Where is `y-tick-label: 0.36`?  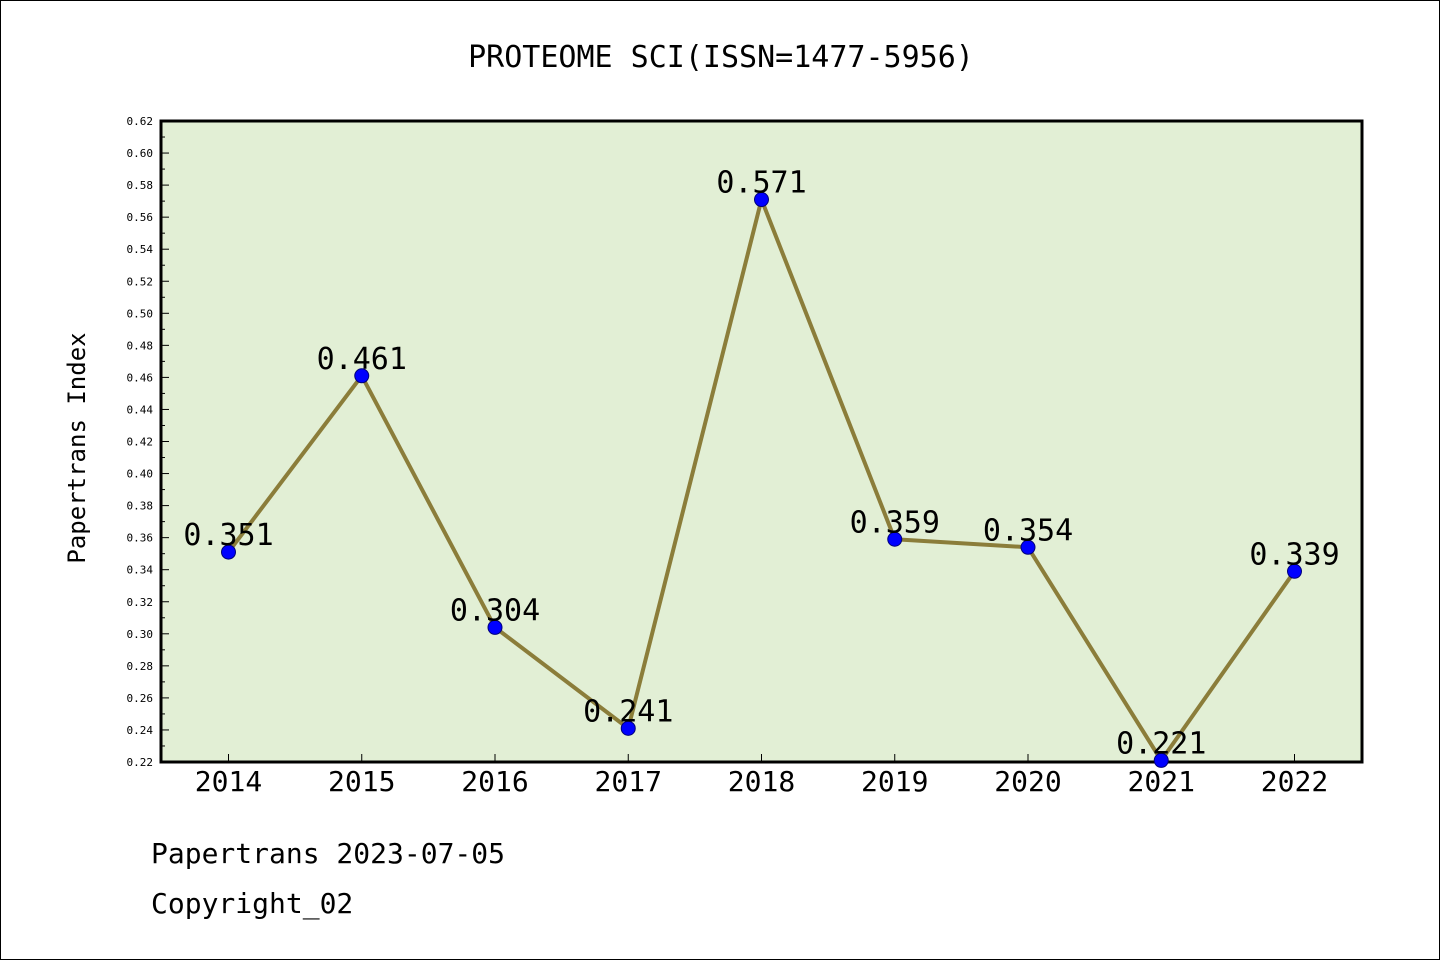 y-tick-label: 0.36 is located at coordinates (140, 538).